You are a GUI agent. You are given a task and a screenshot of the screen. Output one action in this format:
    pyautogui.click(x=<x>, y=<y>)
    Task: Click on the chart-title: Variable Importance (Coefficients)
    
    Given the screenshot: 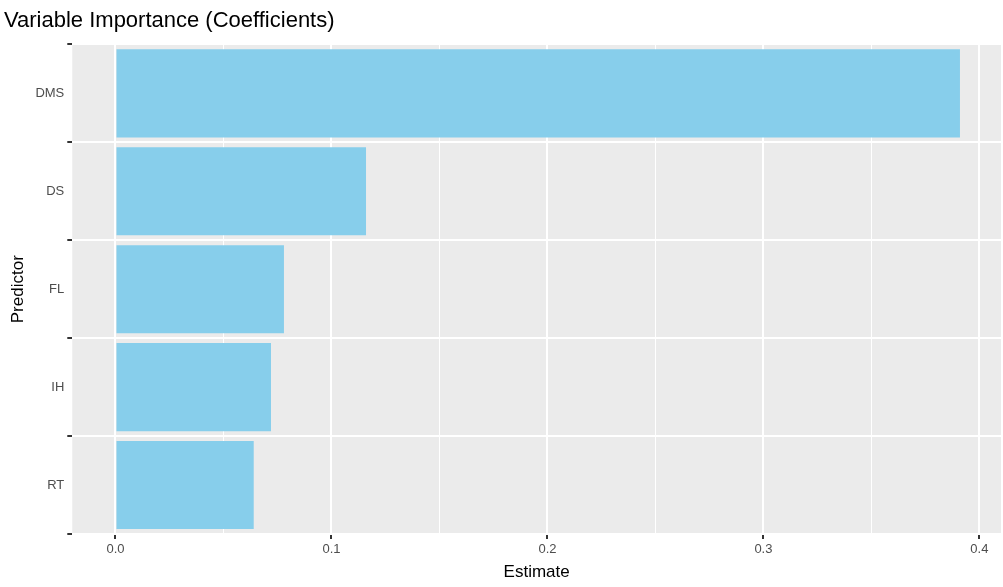 What is the action you would take?
    pyautogui.click(x=169, y=20)
    